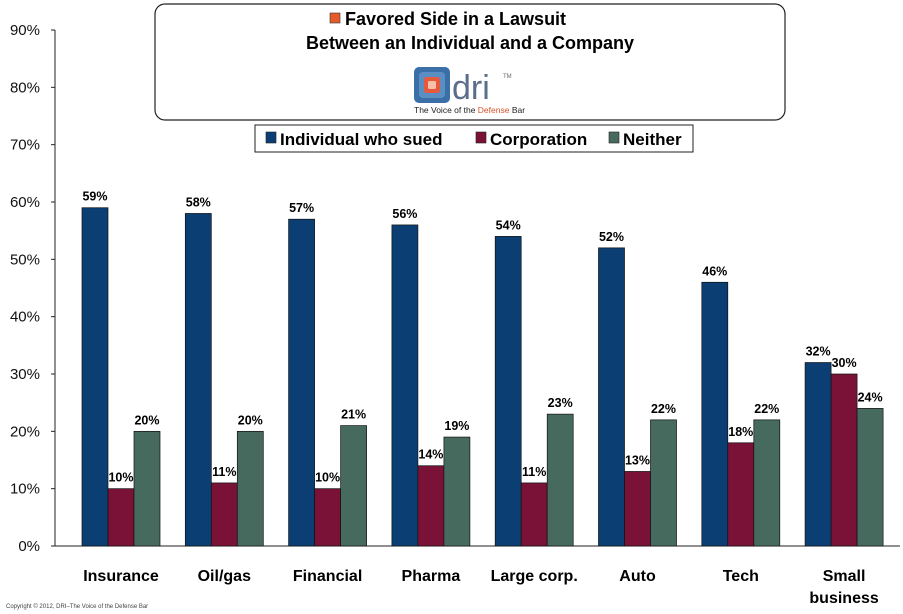 This screenshot has width=903, height=614. I want to click on data-label: 52%, so click(611, 237).